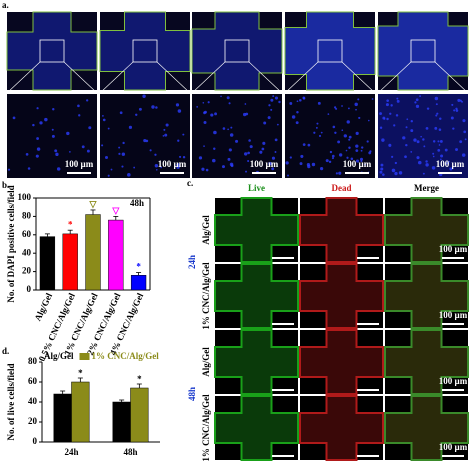 This screenshot has height=466, width=474. I want to click on significance: *, so click(70, 224).